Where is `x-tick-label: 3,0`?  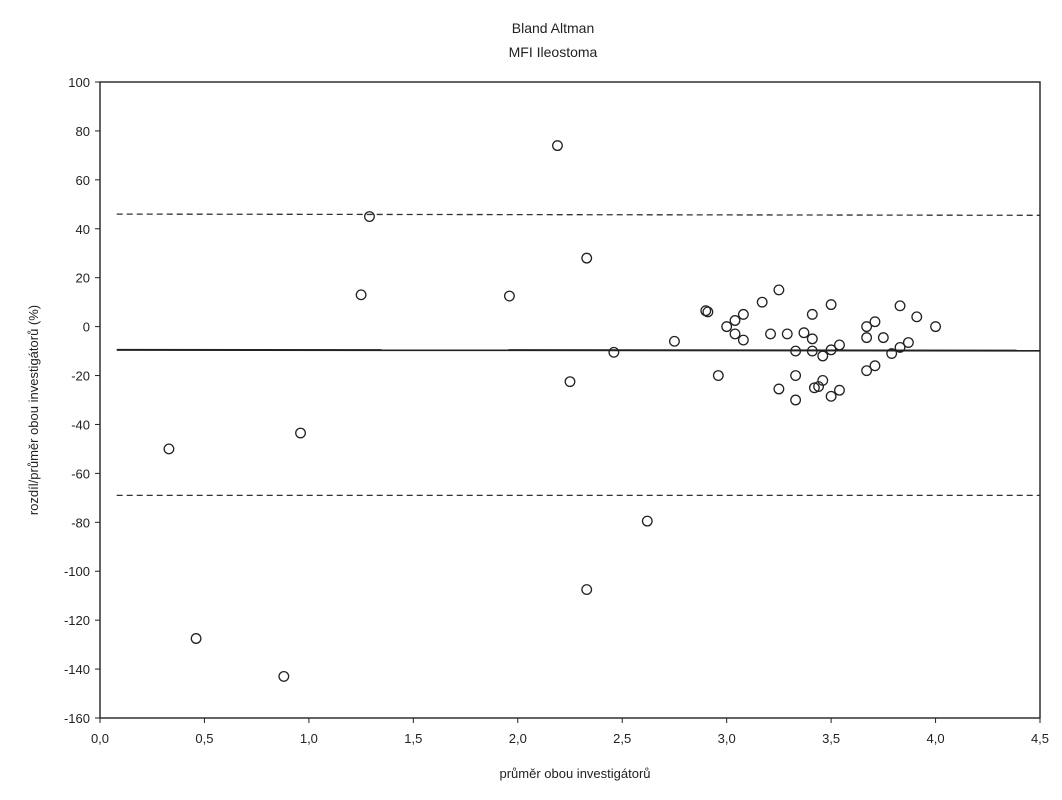
x-tick-label: 3,0 is located at coordinates (727, 738).